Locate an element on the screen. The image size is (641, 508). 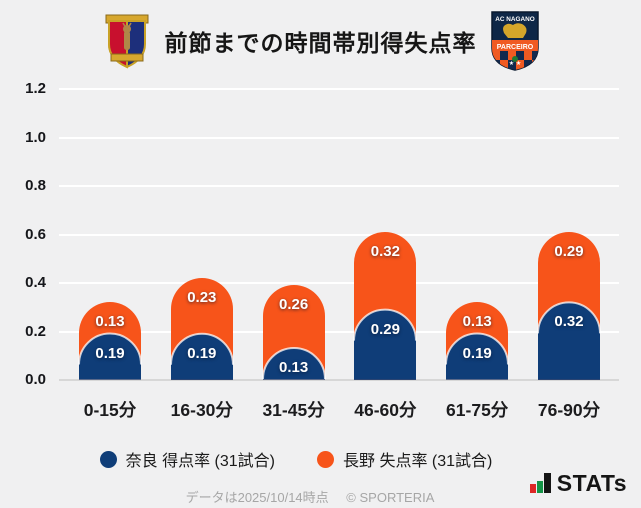
value-label-scored: 0.29 is located at coordinates (385, 329).